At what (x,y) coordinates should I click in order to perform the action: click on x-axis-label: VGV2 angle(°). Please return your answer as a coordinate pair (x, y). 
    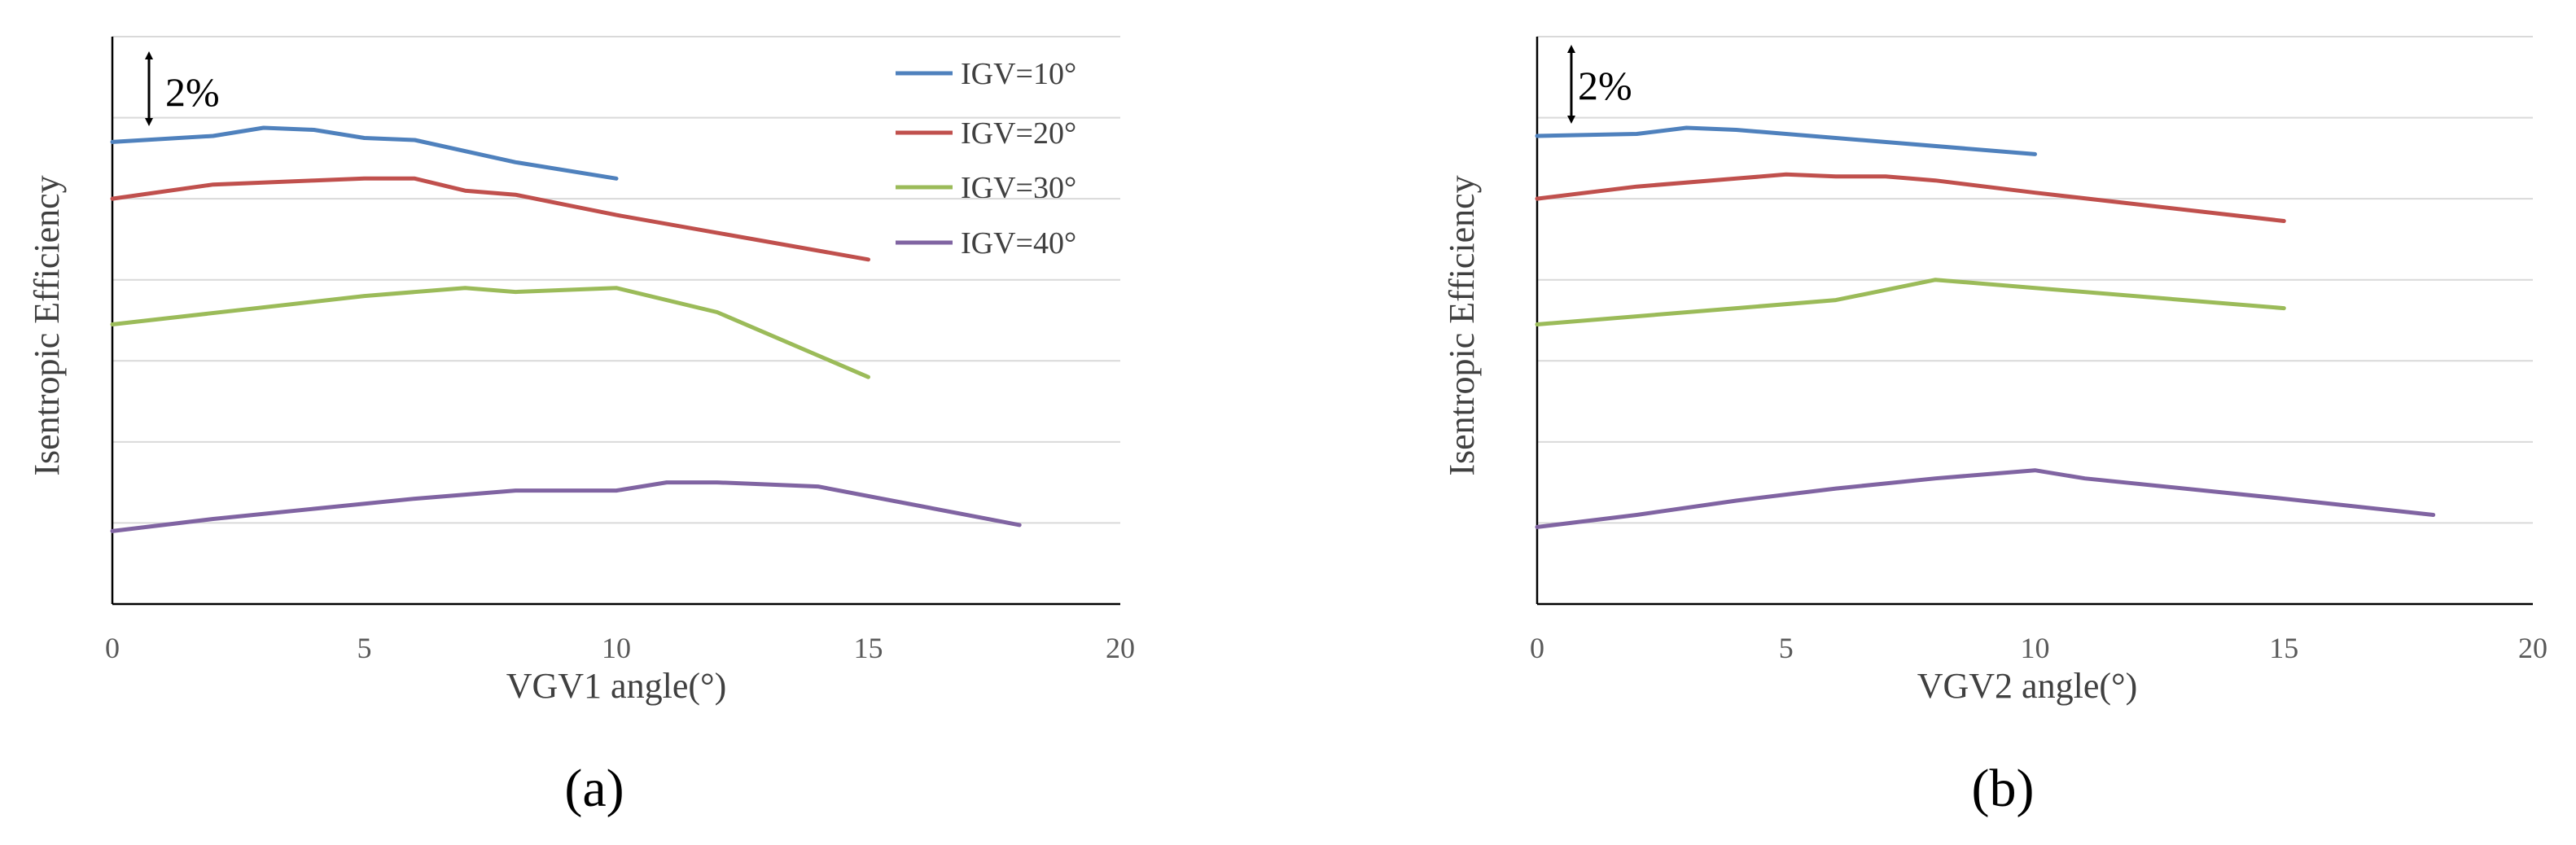
    Looking at the image, I should click on (2027, 686).